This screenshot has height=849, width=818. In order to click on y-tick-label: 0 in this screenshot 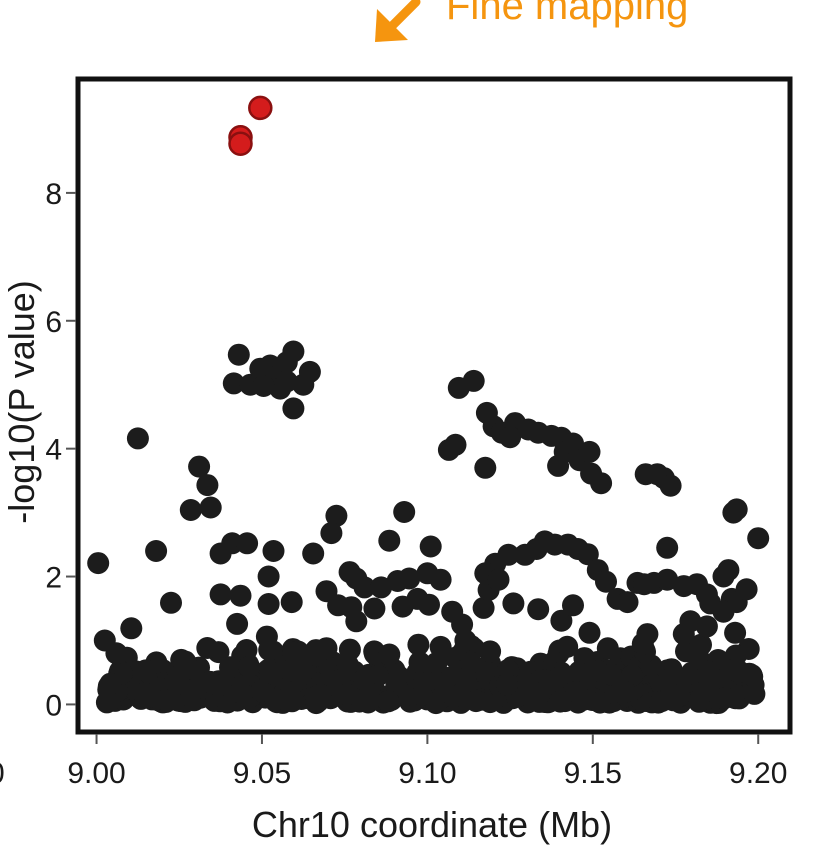, I will do `click(53, 705)`.